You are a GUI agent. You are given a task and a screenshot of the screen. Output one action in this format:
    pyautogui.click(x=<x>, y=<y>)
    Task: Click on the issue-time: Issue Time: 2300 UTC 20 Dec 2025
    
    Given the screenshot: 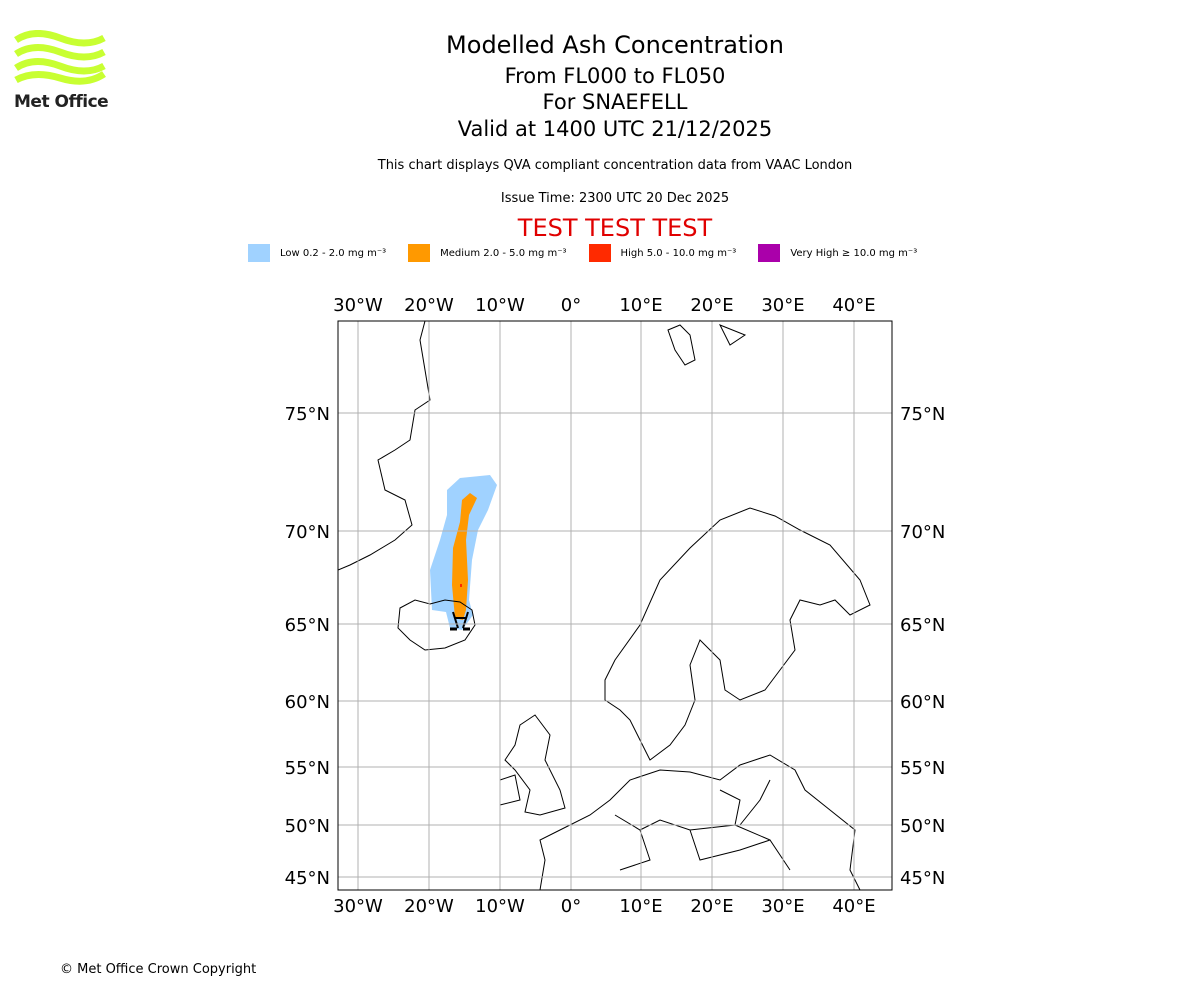 What is the action you would take?
    pyautogui.click(x=615, y=198)
    